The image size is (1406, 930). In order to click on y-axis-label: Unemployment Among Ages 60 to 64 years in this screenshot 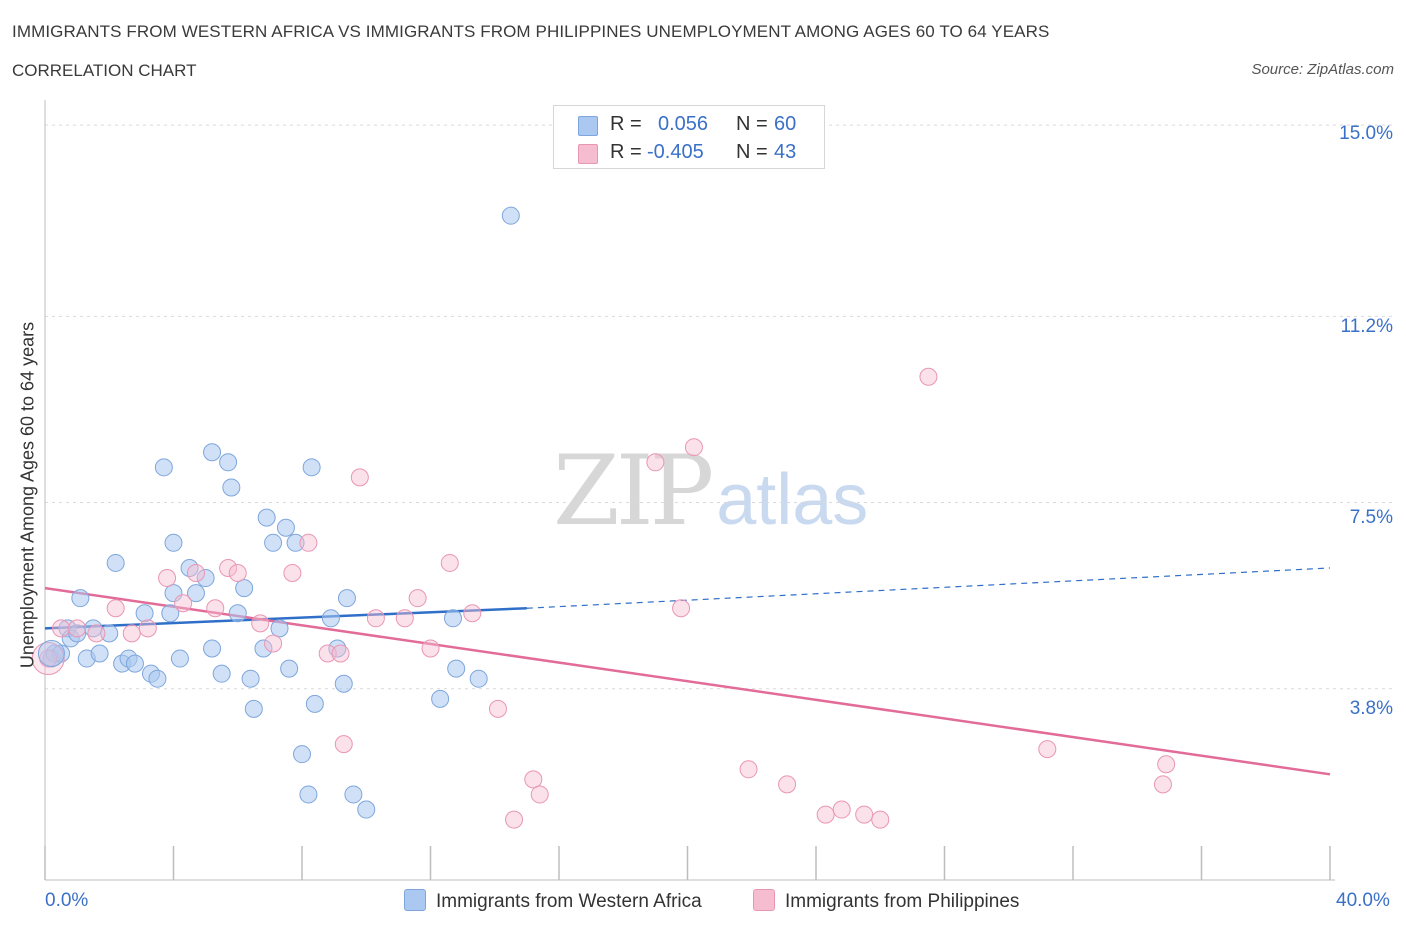, I will do `click(27, 495)`.